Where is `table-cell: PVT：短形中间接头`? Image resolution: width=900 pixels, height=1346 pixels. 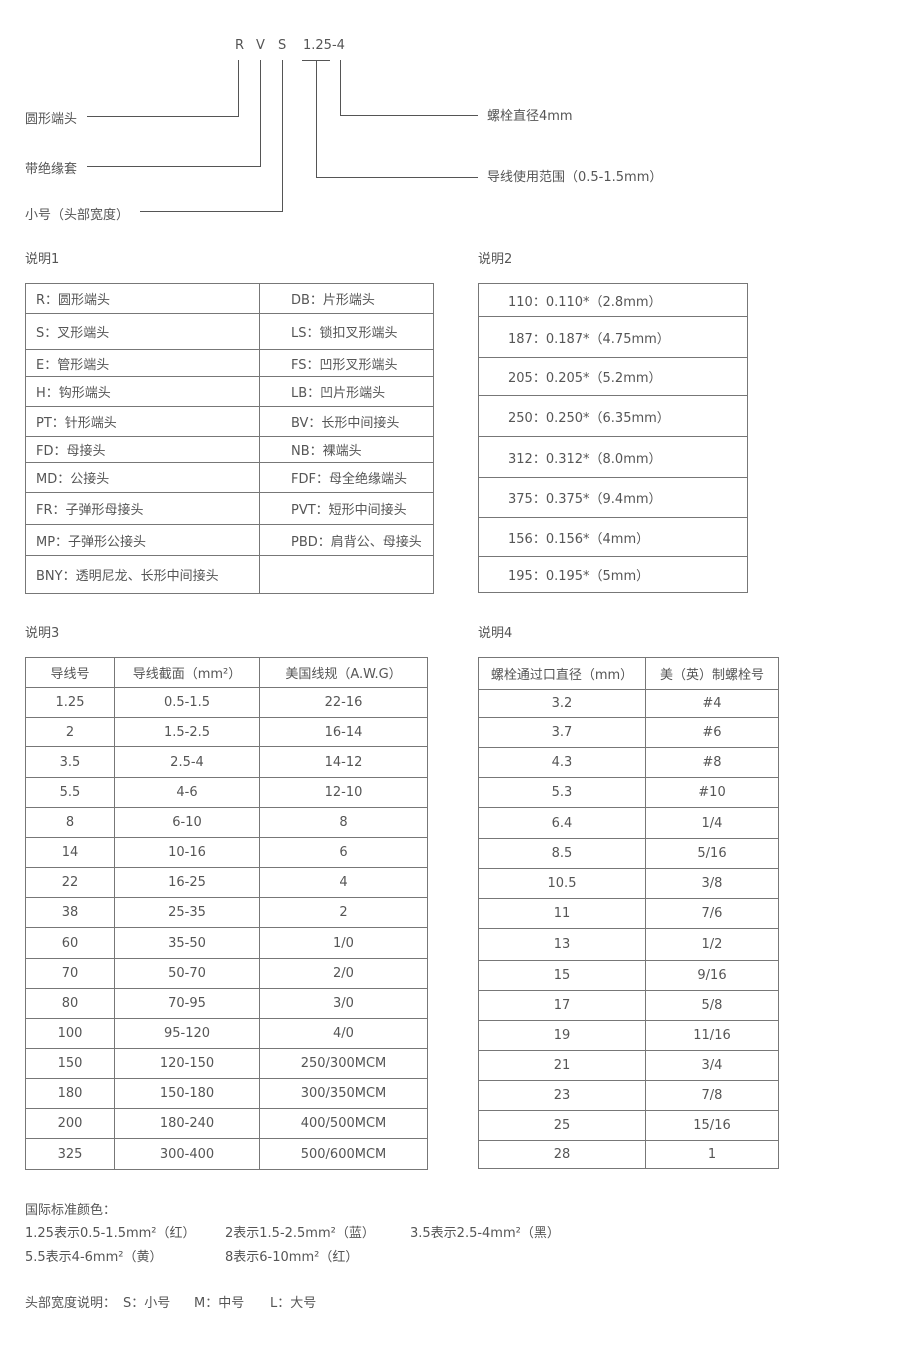
table-cell: PVT：短形中间接头 is located at coordinates (346, 508).